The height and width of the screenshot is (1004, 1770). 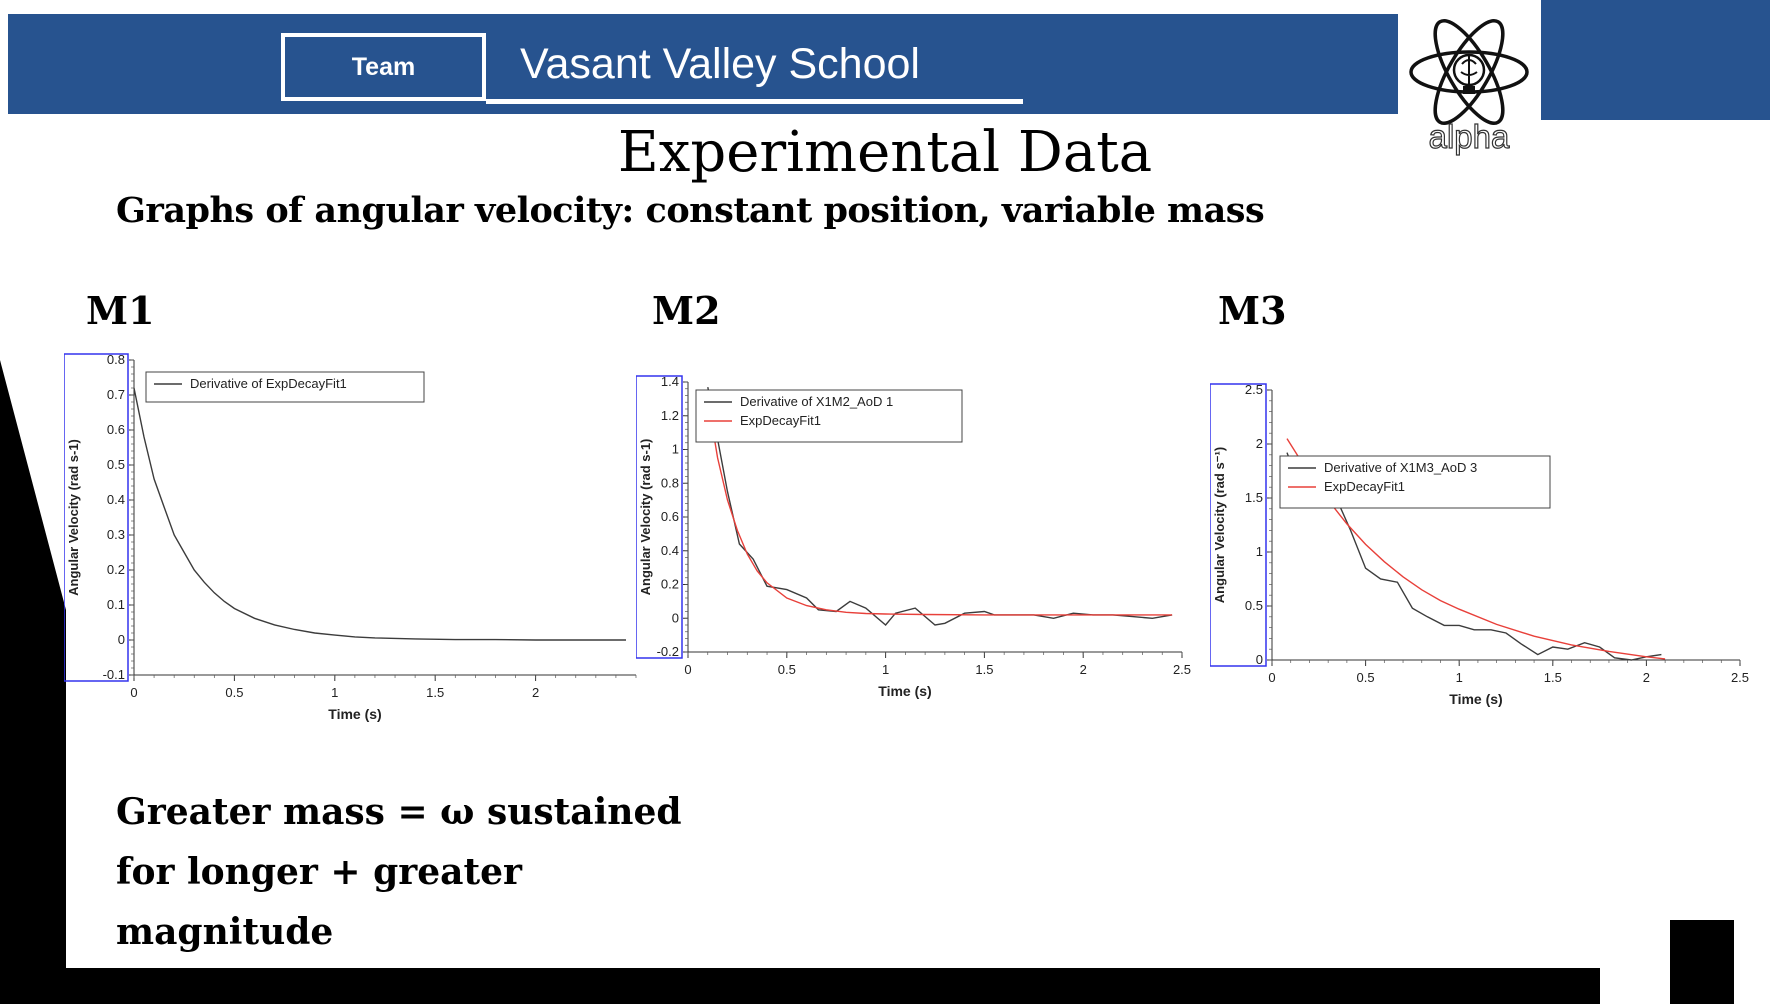 I want to click on school-underline, so click(x=754, y=101).